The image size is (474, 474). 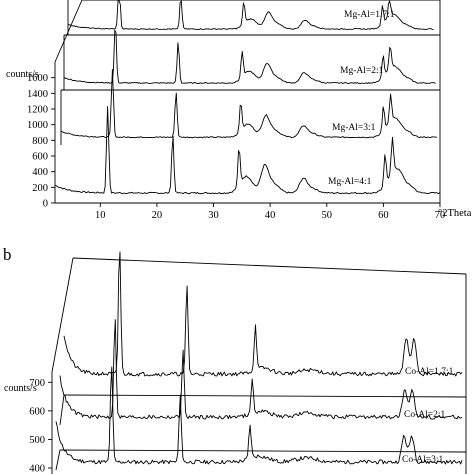 What do you see at coordinates (37, 440) in the screenshot?
I see `panel-b-y-tick-label: 500` at bounding box center [37, 440].